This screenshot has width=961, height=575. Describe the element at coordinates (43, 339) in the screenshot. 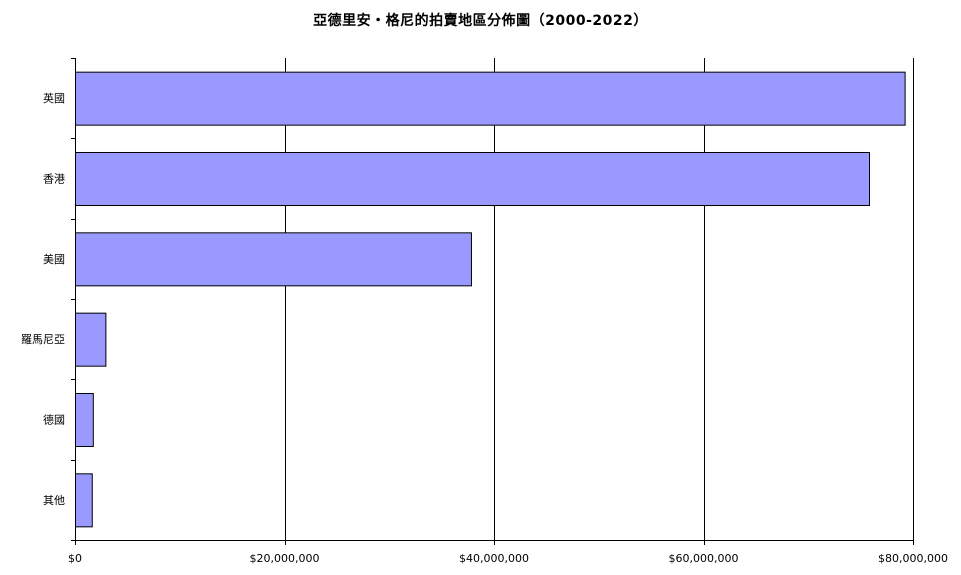

I see `y-tick-label: 羅馬尼亞` at that location.